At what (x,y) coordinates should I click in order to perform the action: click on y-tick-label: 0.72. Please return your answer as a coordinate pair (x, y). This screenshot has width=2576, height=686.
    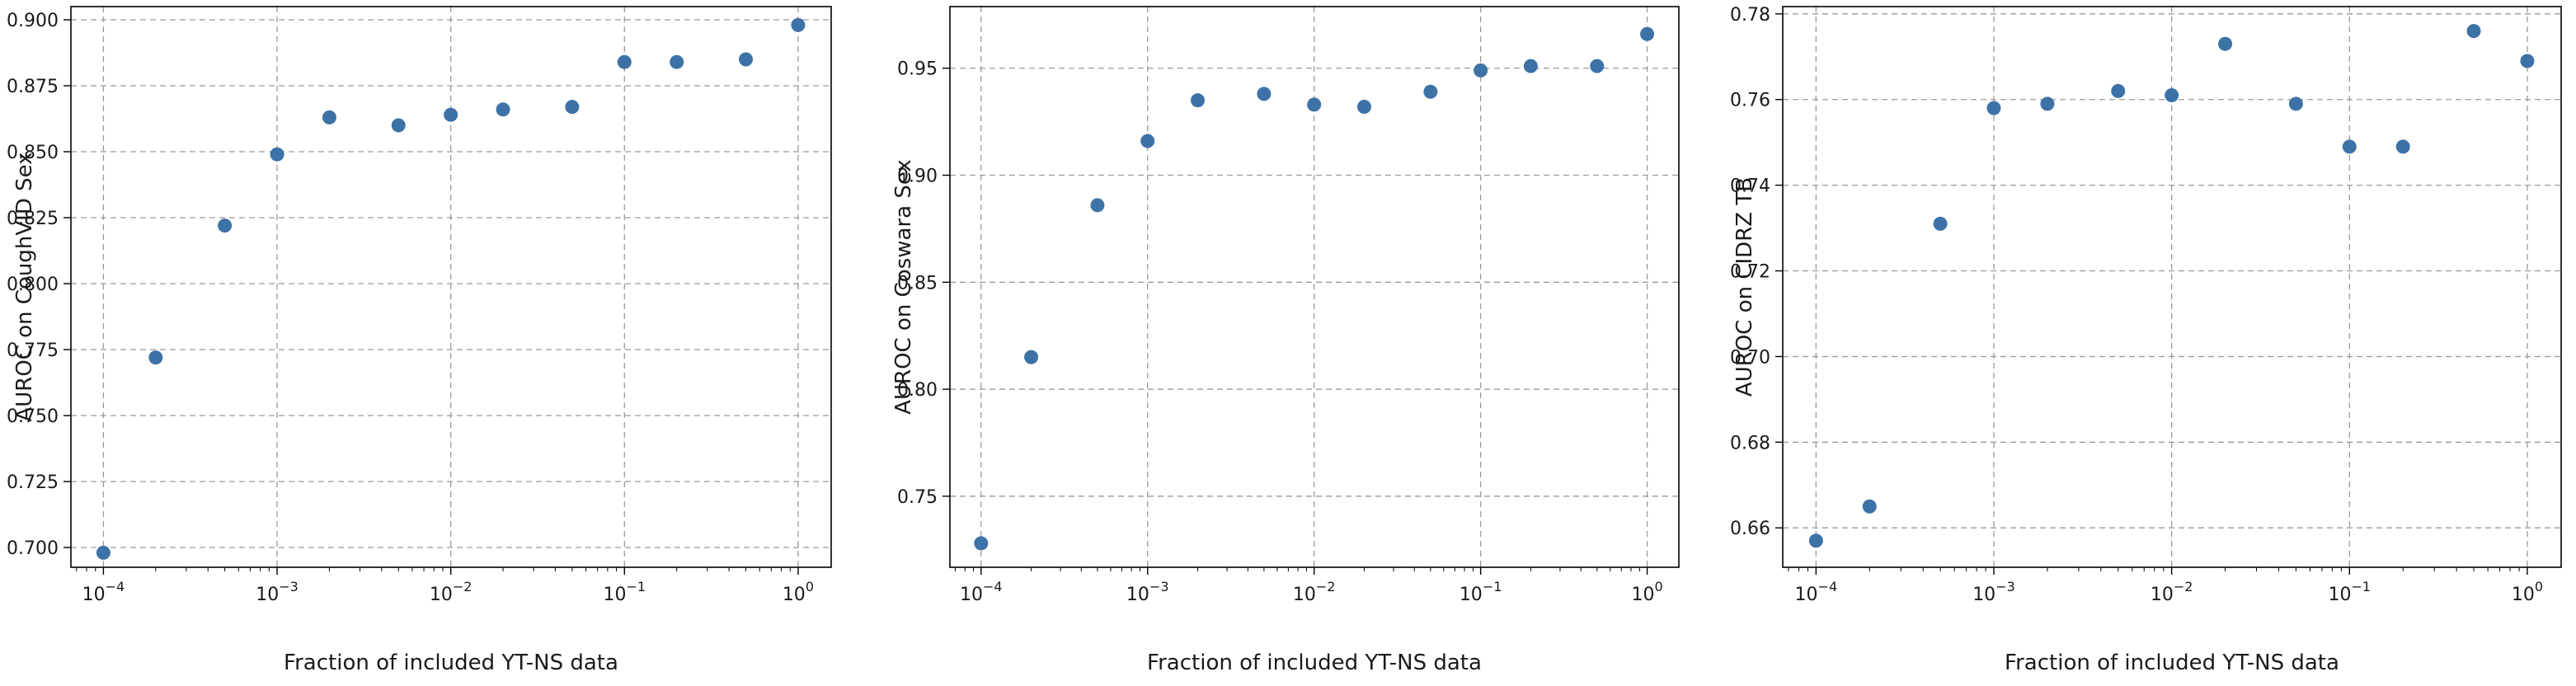
    Looking at the image, I should click on (1750, 272).